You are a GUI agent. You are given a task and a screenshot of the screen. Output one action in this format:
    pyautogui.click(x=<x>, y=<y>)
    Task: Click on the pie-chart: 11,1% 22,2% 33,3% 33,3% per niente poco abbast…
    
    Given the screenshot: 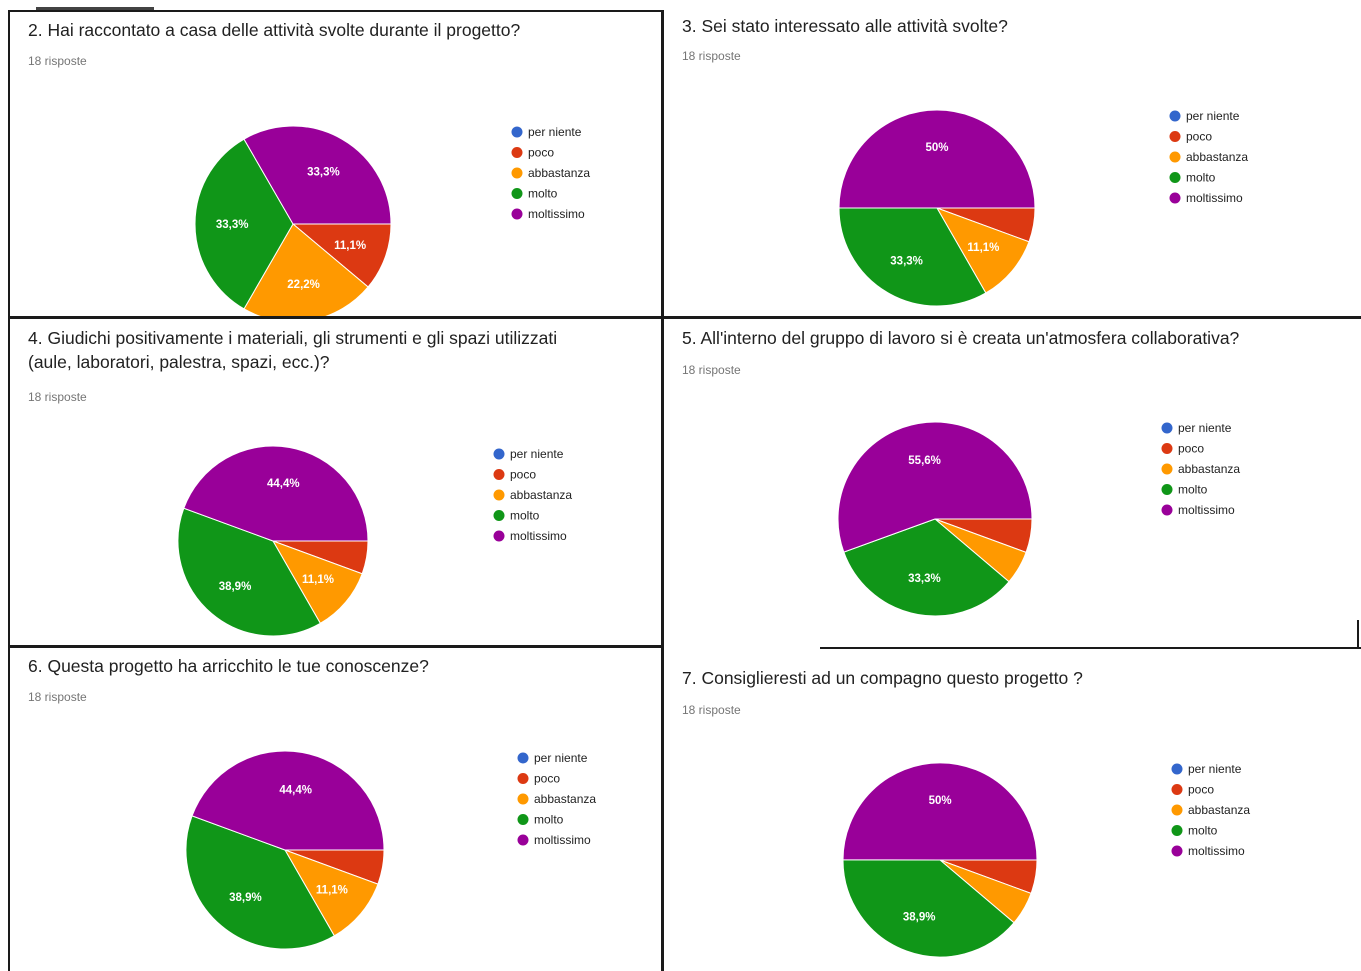 What is the action you would take?
    pyautogui.click(x=392, y=220)
    